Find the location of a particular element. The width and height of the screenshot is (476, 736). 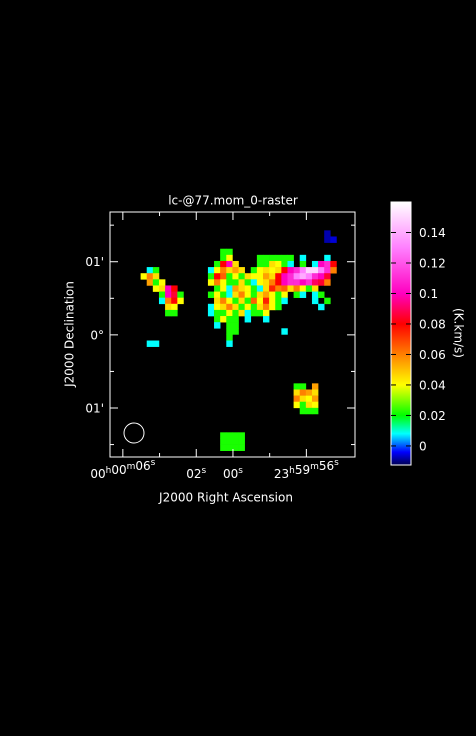

x-axis-label: J2000 Right Ascension is located at coordinates (225, 498).